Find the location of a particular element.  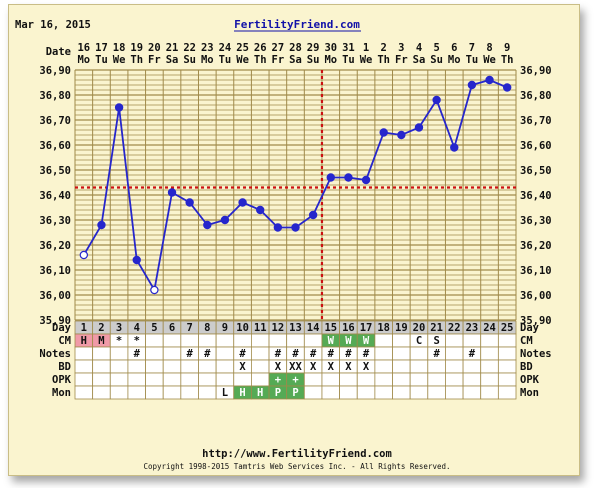

y-tick-label-right: 36,00 is located at coordinates (536, 296).